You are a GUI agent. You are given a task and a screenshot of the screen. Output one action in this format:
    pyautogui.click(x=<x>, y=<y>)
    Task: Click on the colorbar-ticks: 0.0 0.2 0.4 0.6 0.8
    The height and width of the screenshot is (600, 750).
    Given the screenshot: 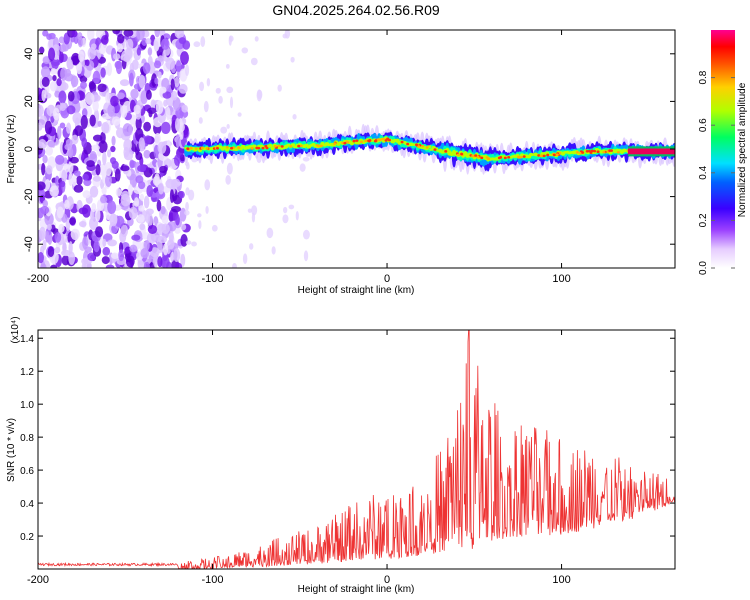 What is the action you would take?
    pyautogui.click(x=716, y=172)
    